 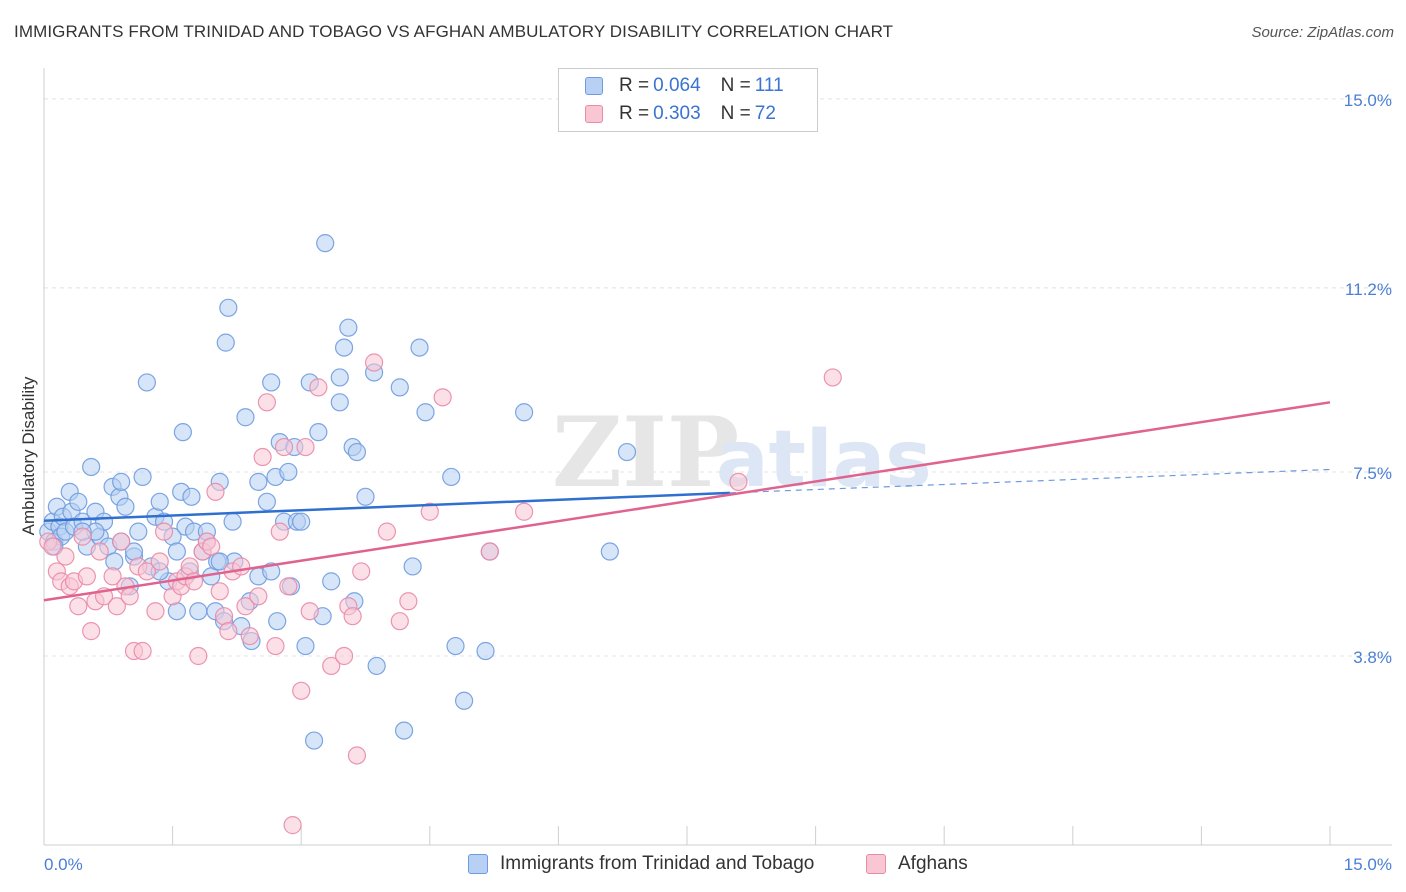 I want to click on bottom-legend-swatch-blue, so click(x=478, y=864).